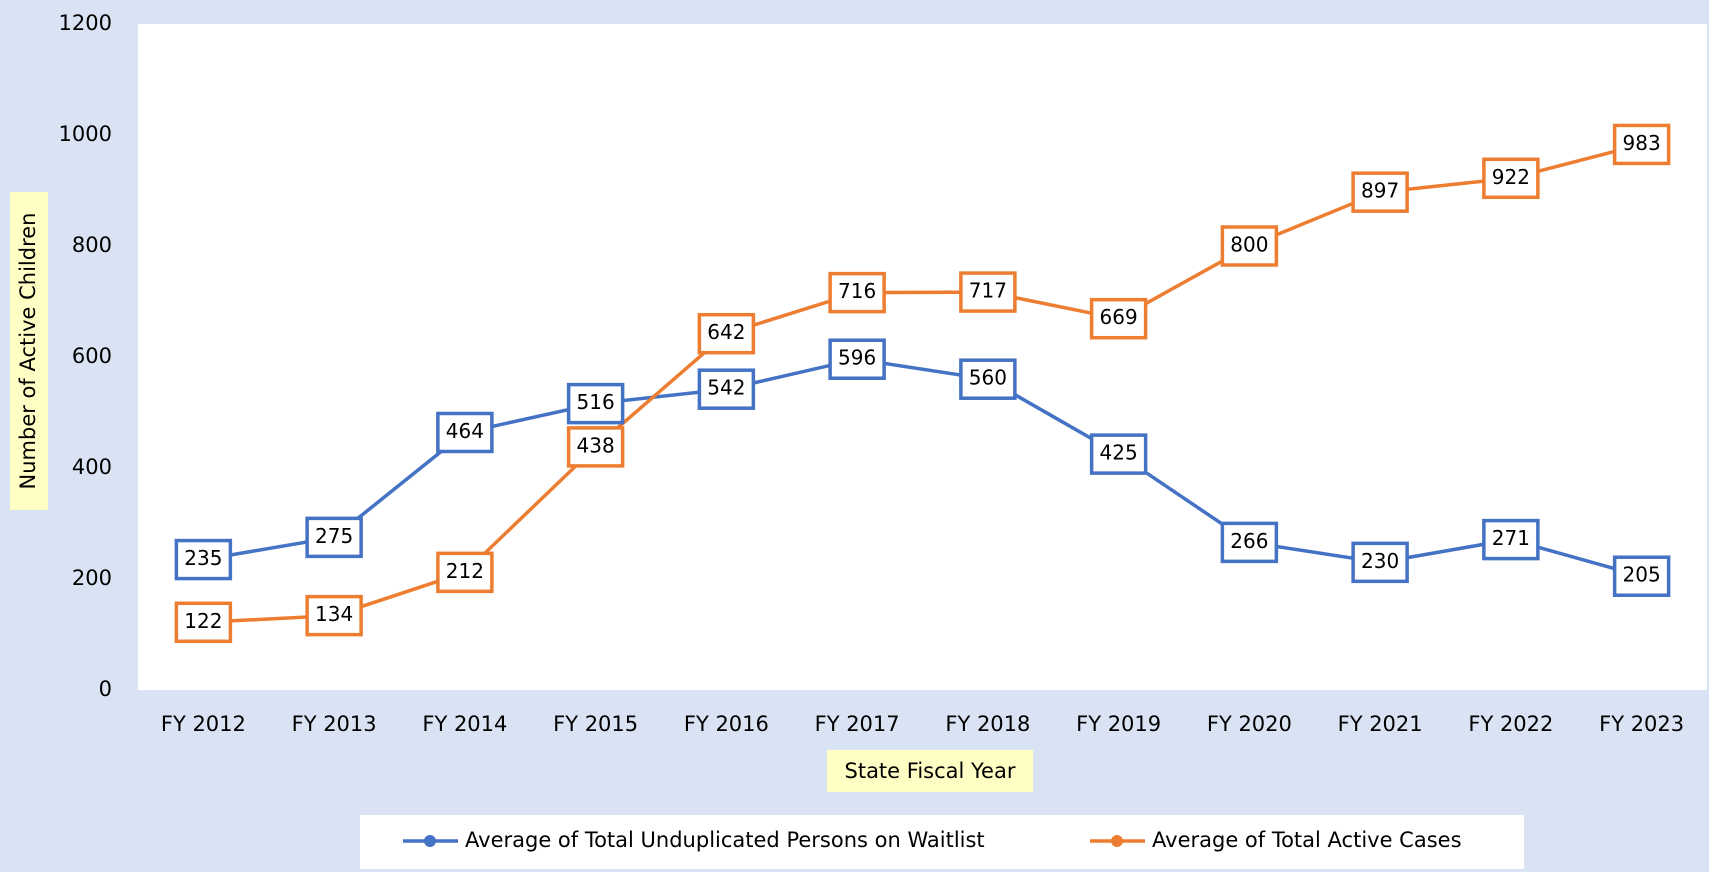 This screenshot has height=872, width=1709. I want to click on data-label: 596, so click(857, 358).